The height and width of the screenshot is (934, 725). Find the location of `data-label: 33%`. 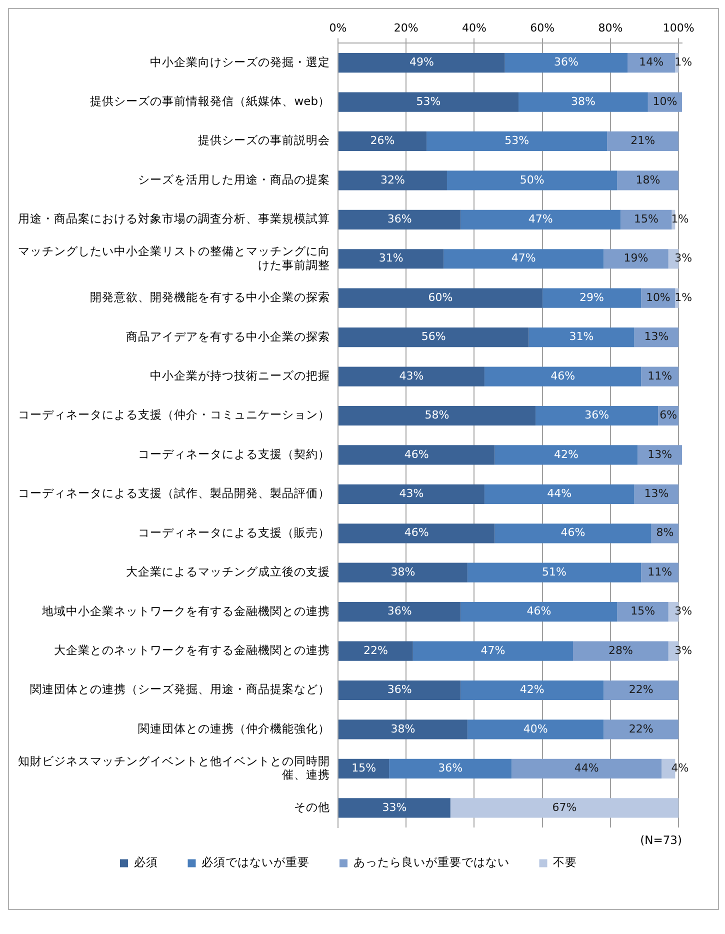

data-label: 33% is located at coordinates (394, 807).